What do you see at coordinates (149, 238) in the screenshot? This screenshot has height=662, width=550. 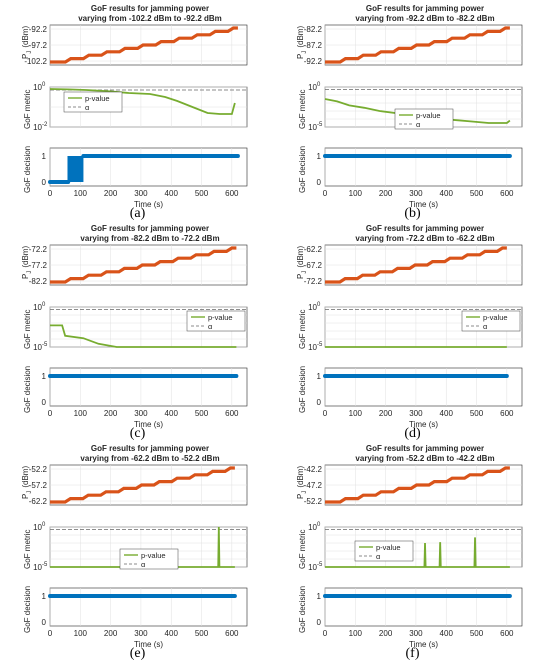 I see `chart-subtitle: varying from -82.2 dBm to -72.2 dBm` at bounding box center [149, 238].